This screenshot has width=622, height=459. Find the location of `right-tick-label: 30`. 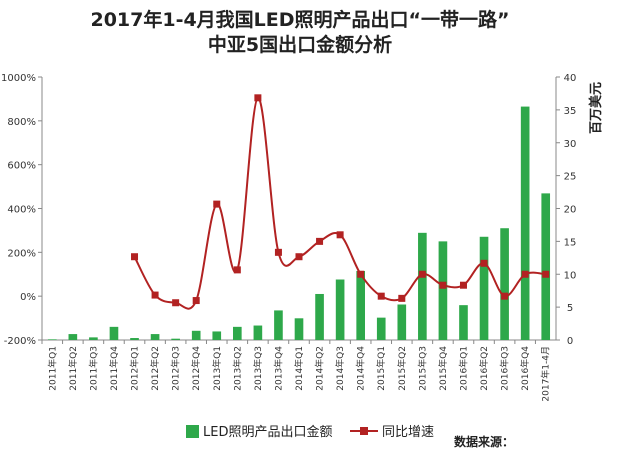

right-tick-label: 30 is located at coordinates (570, 144).